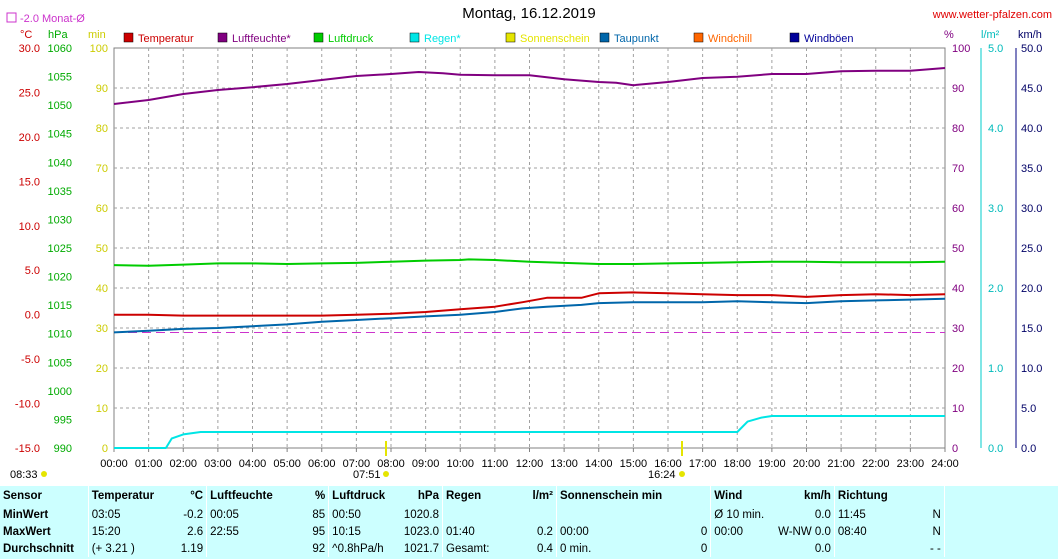 The image size is (1058, 559). I want to click on site-link: www.wetter-pfalzen.com, so click(992, 15).